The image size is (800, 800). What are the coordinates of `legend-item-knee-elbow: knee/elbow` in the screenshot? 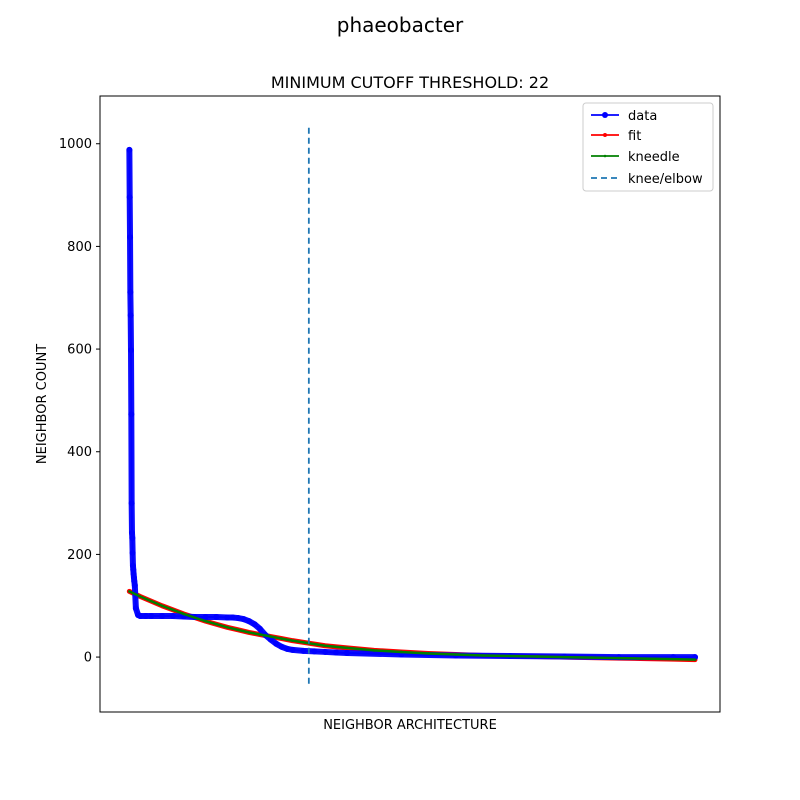 It's located at (647, 179).